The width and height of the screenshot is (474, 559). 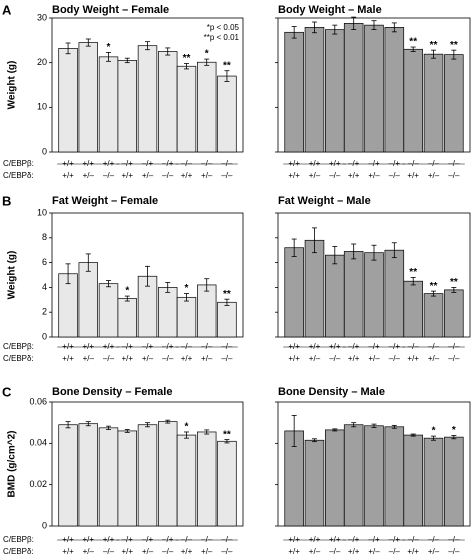 What do you see at coordinates (324, 201) in the screenshot?
I see `chart-title: Fat Weight – Male` at bounding box center [324, 201].